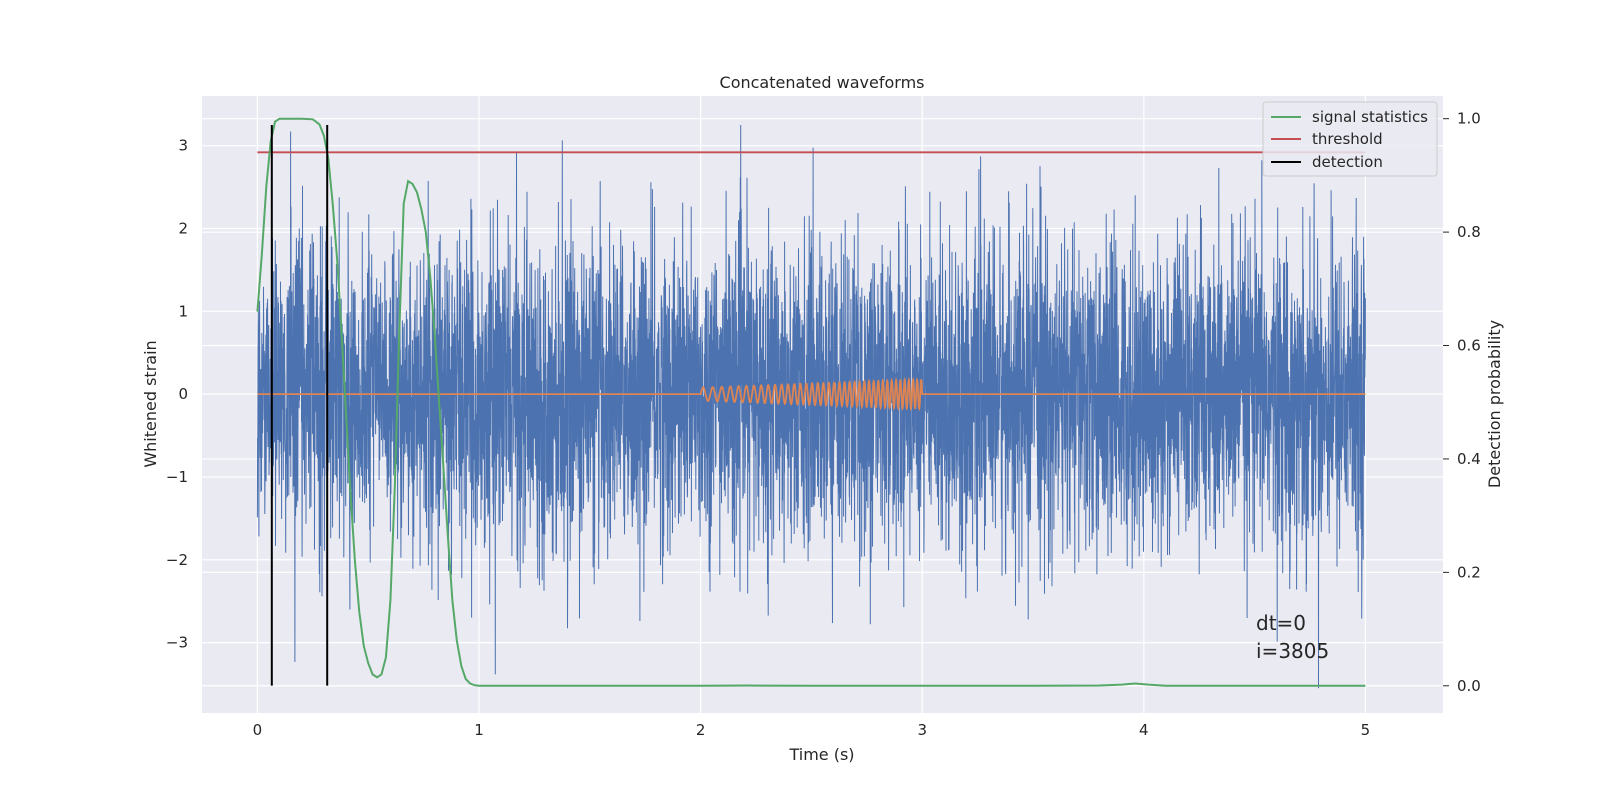  What do you see at coordinates (822, 82) in the screenshot?
I see `chart-title: Concatenated waveforms` at bounding box center [822, 82].